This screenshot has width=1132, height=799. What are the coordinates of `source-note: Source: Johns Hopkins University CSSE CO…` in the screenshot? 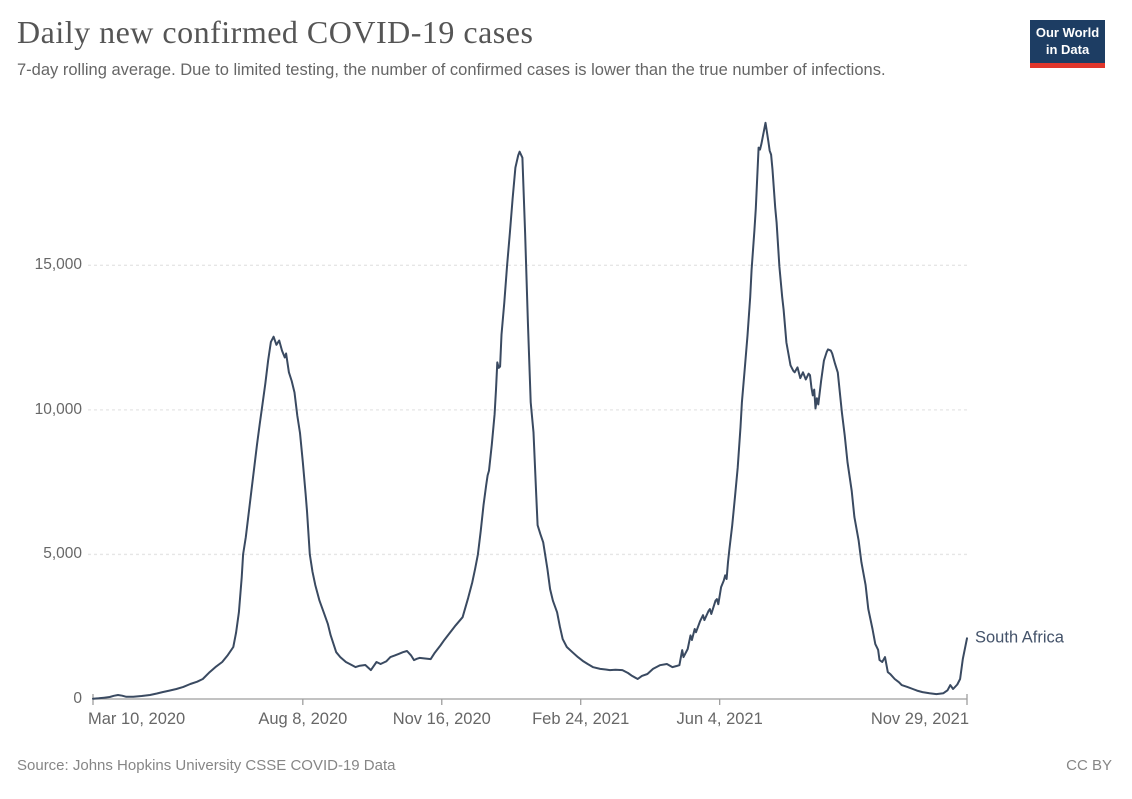 It's located at (206, 765).